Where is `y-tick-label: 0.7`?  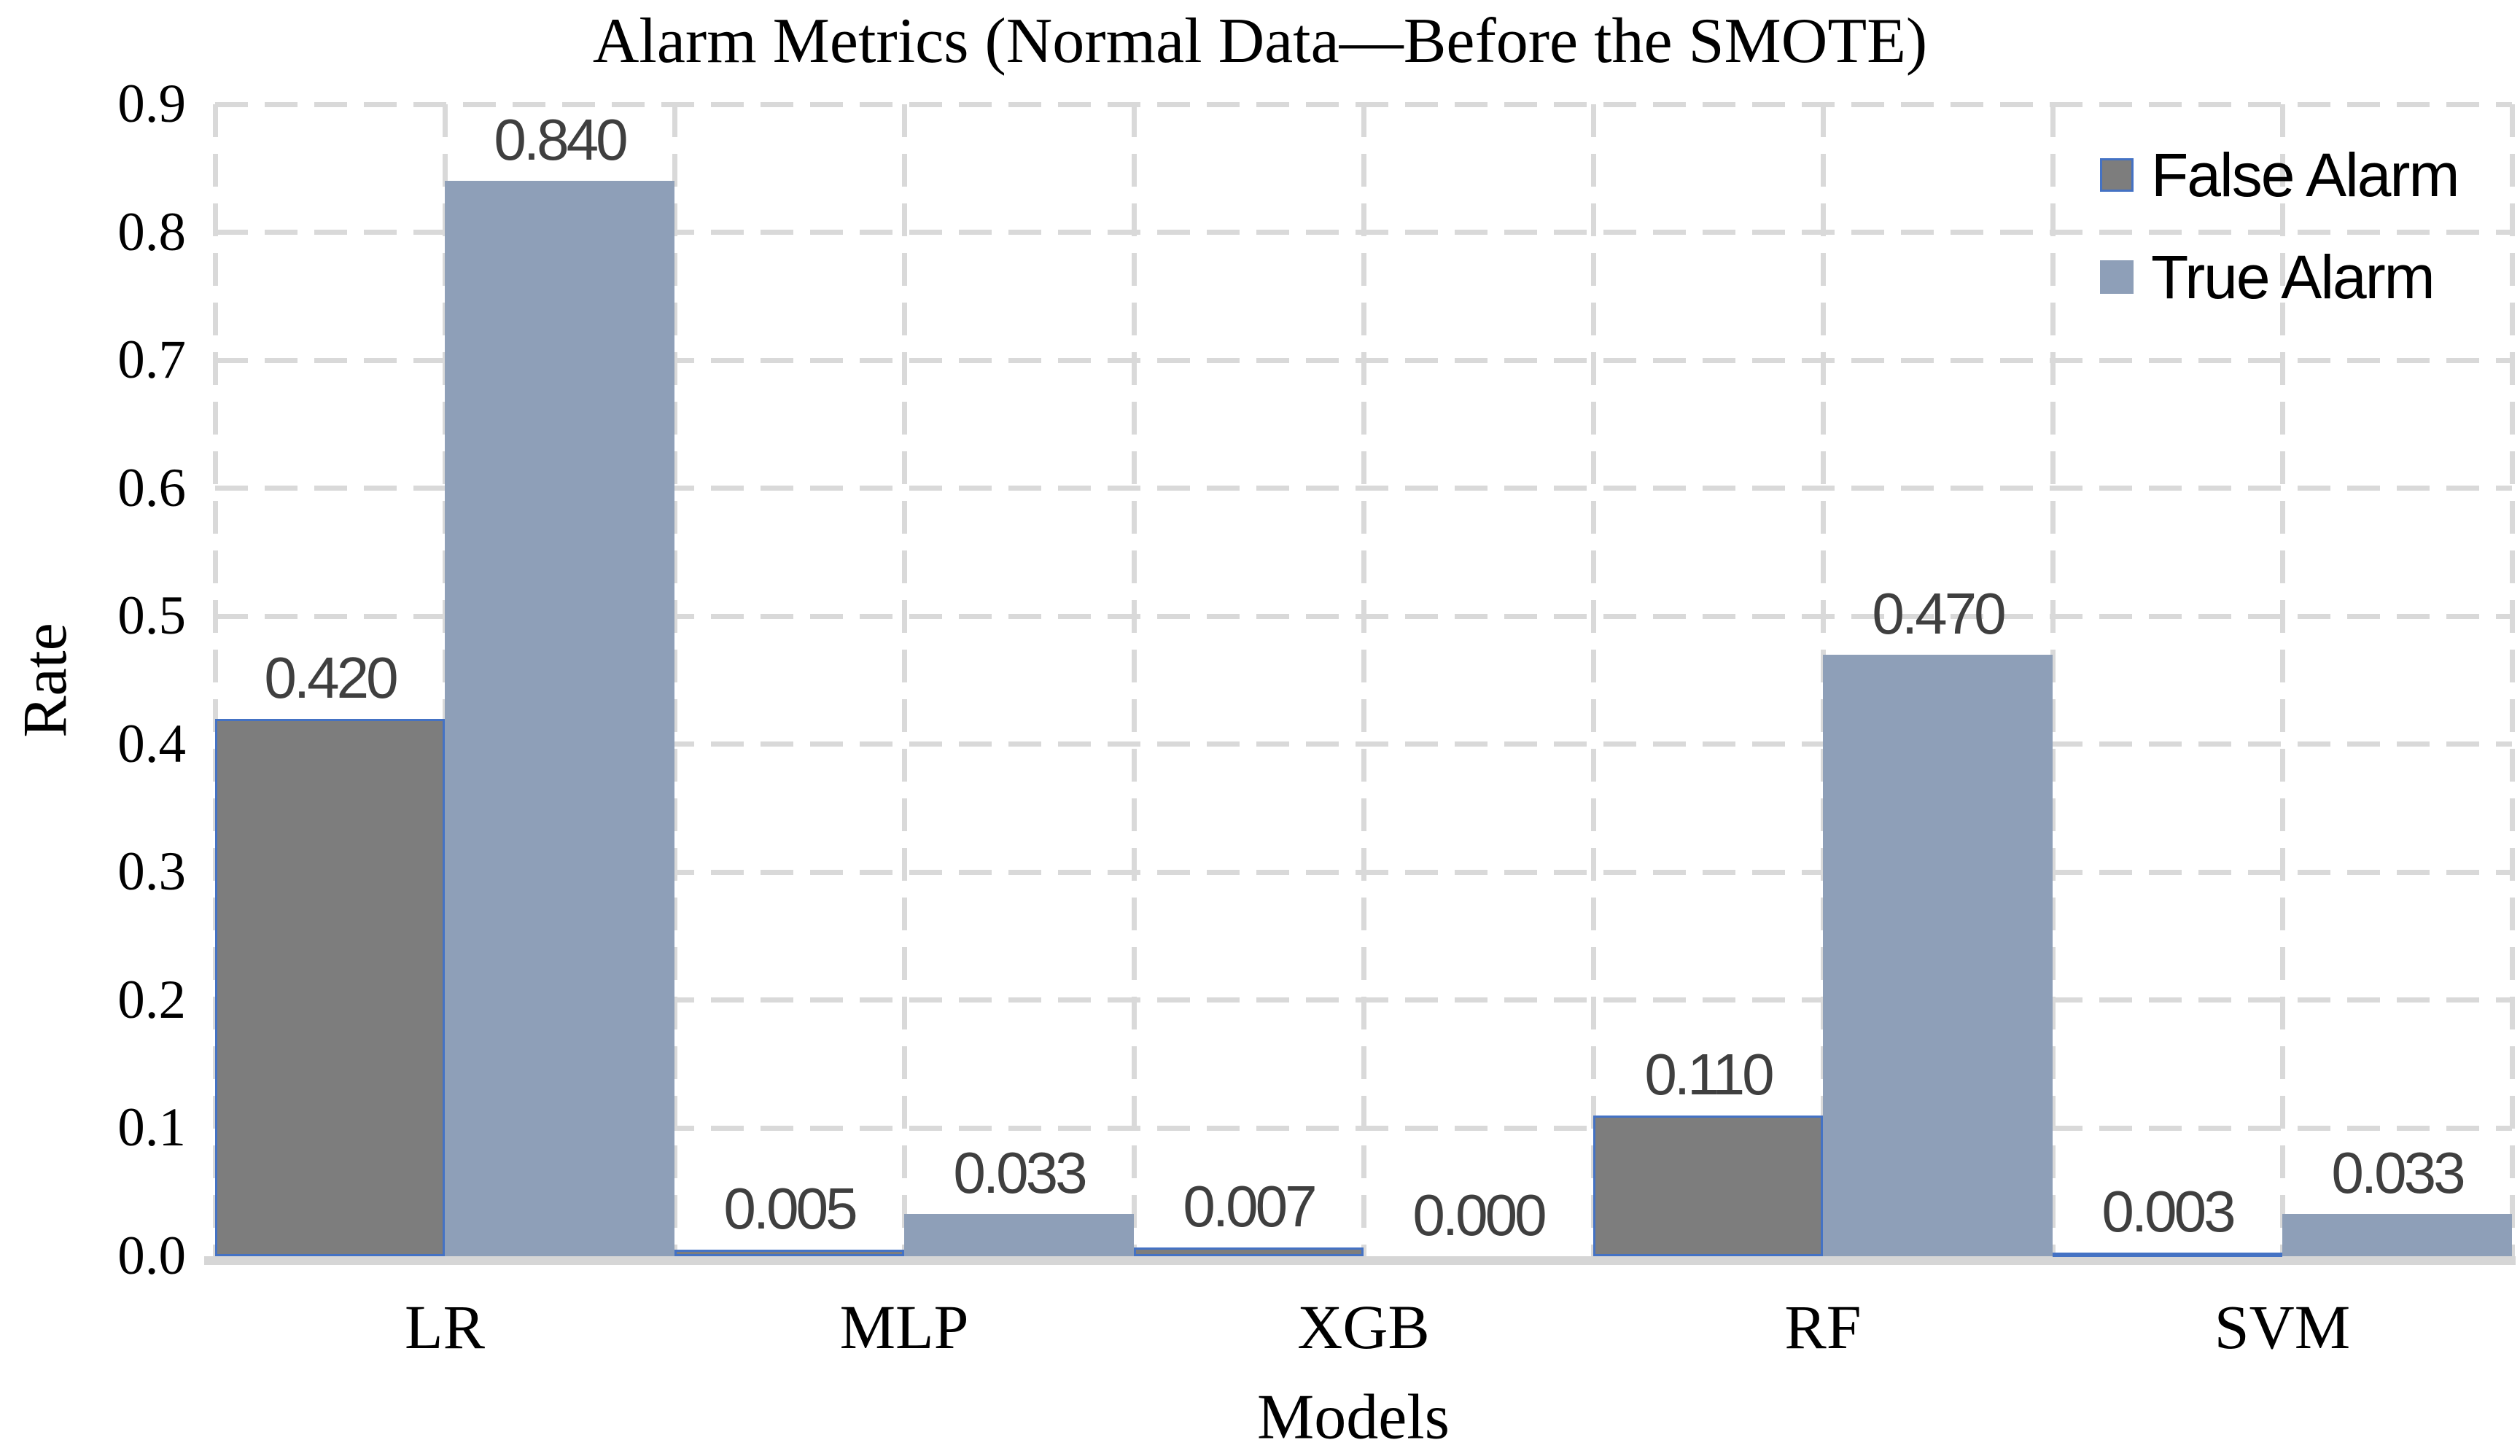
y-tick-label: 0.7 is located at coordinates (151, 360).